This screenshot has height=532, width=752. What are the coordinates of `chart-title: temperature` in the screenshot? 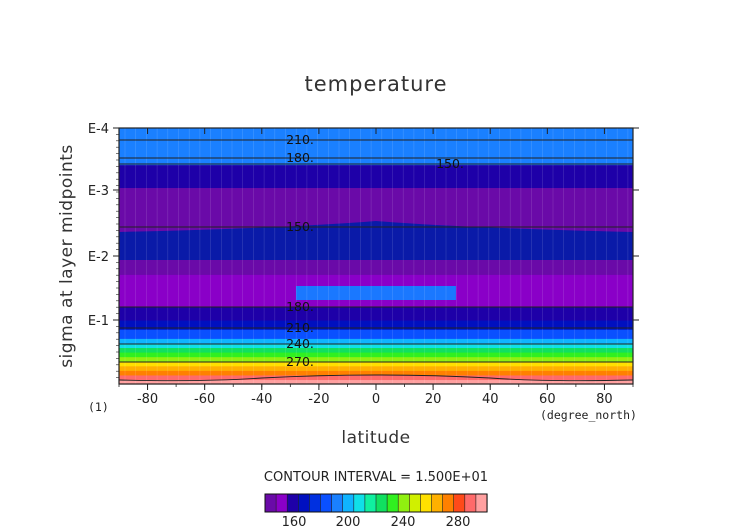 It's located at (376, 84).